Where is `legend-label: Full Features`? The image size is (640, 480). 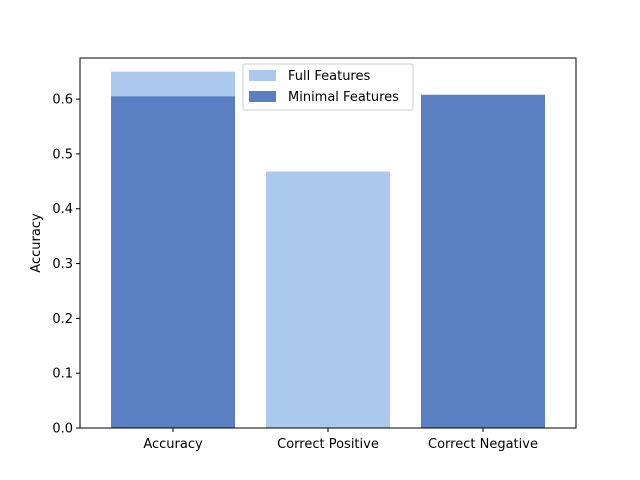 legend-label: Full Features is located at coordinates (329, 76).